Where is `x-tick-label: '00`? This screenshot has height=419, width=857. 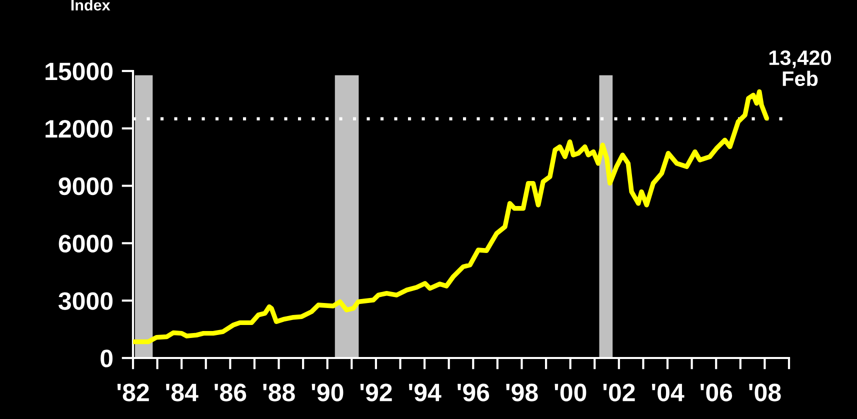 x-tick-label: '00 is located at coordinates (570, 393).